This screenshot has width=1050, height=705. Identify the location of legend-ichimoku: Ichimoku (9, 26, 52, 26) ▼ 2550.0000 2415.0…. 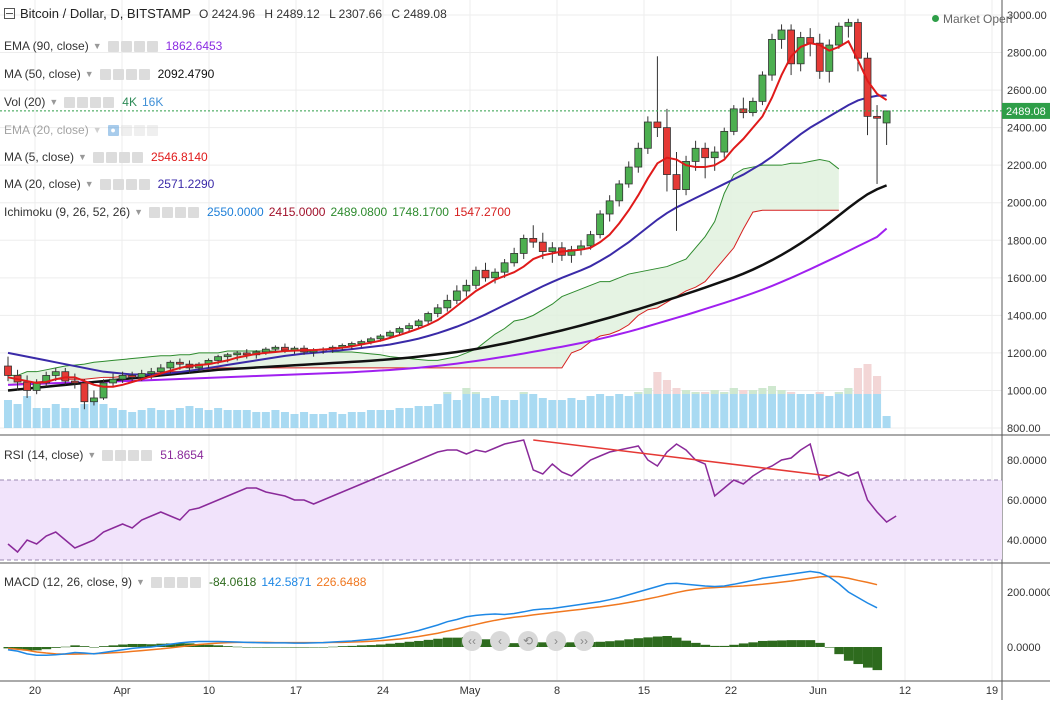
(260, 212).